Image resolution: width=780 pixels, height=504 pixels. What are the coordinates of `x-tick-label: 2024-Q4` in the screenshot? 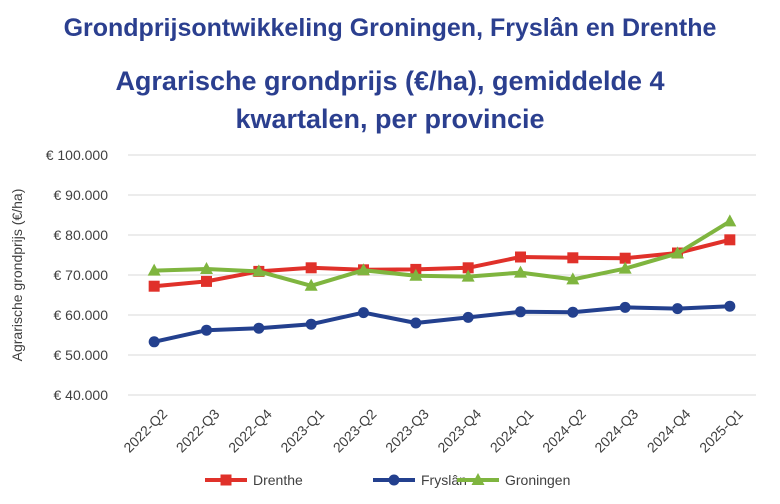 It's located at (669, 431).